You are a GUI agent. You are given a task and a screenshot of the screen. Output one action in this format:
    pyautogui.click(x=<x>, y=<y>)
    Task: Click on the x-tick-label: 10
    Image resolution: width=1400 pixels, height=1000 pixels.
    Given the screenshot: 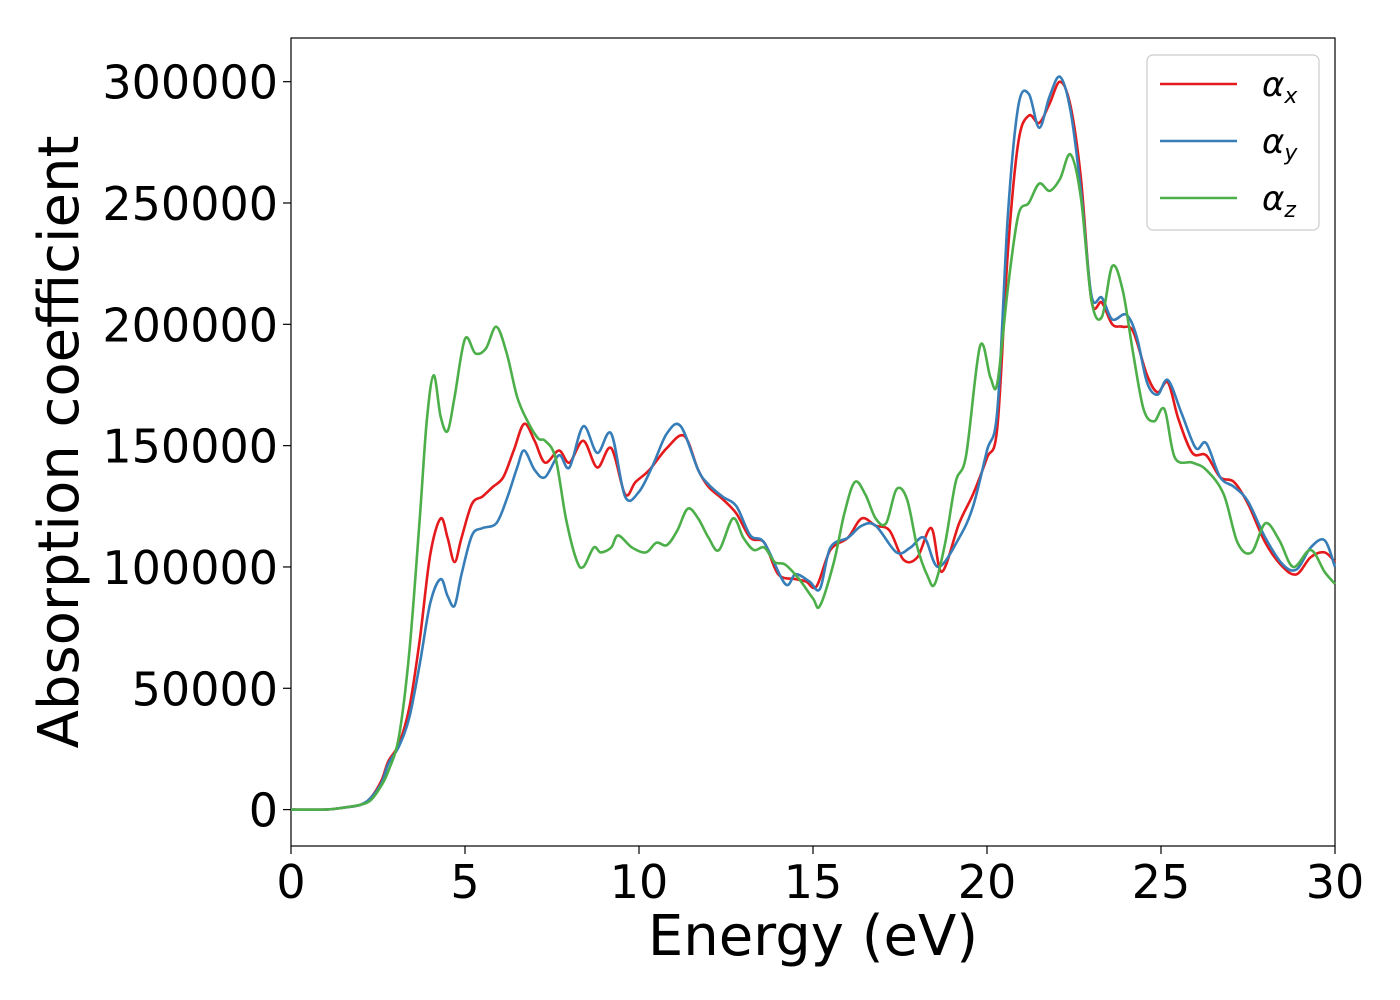 What is the action you would take?
    pyautogui.click(x=639, y=882)
    